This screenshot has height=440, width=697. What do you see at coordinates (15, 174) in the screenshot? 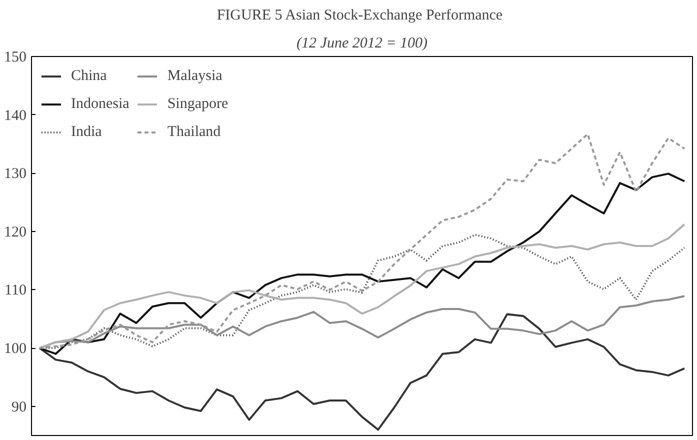
I see `y-tick-label: 130` at bounding box center [15, 174].